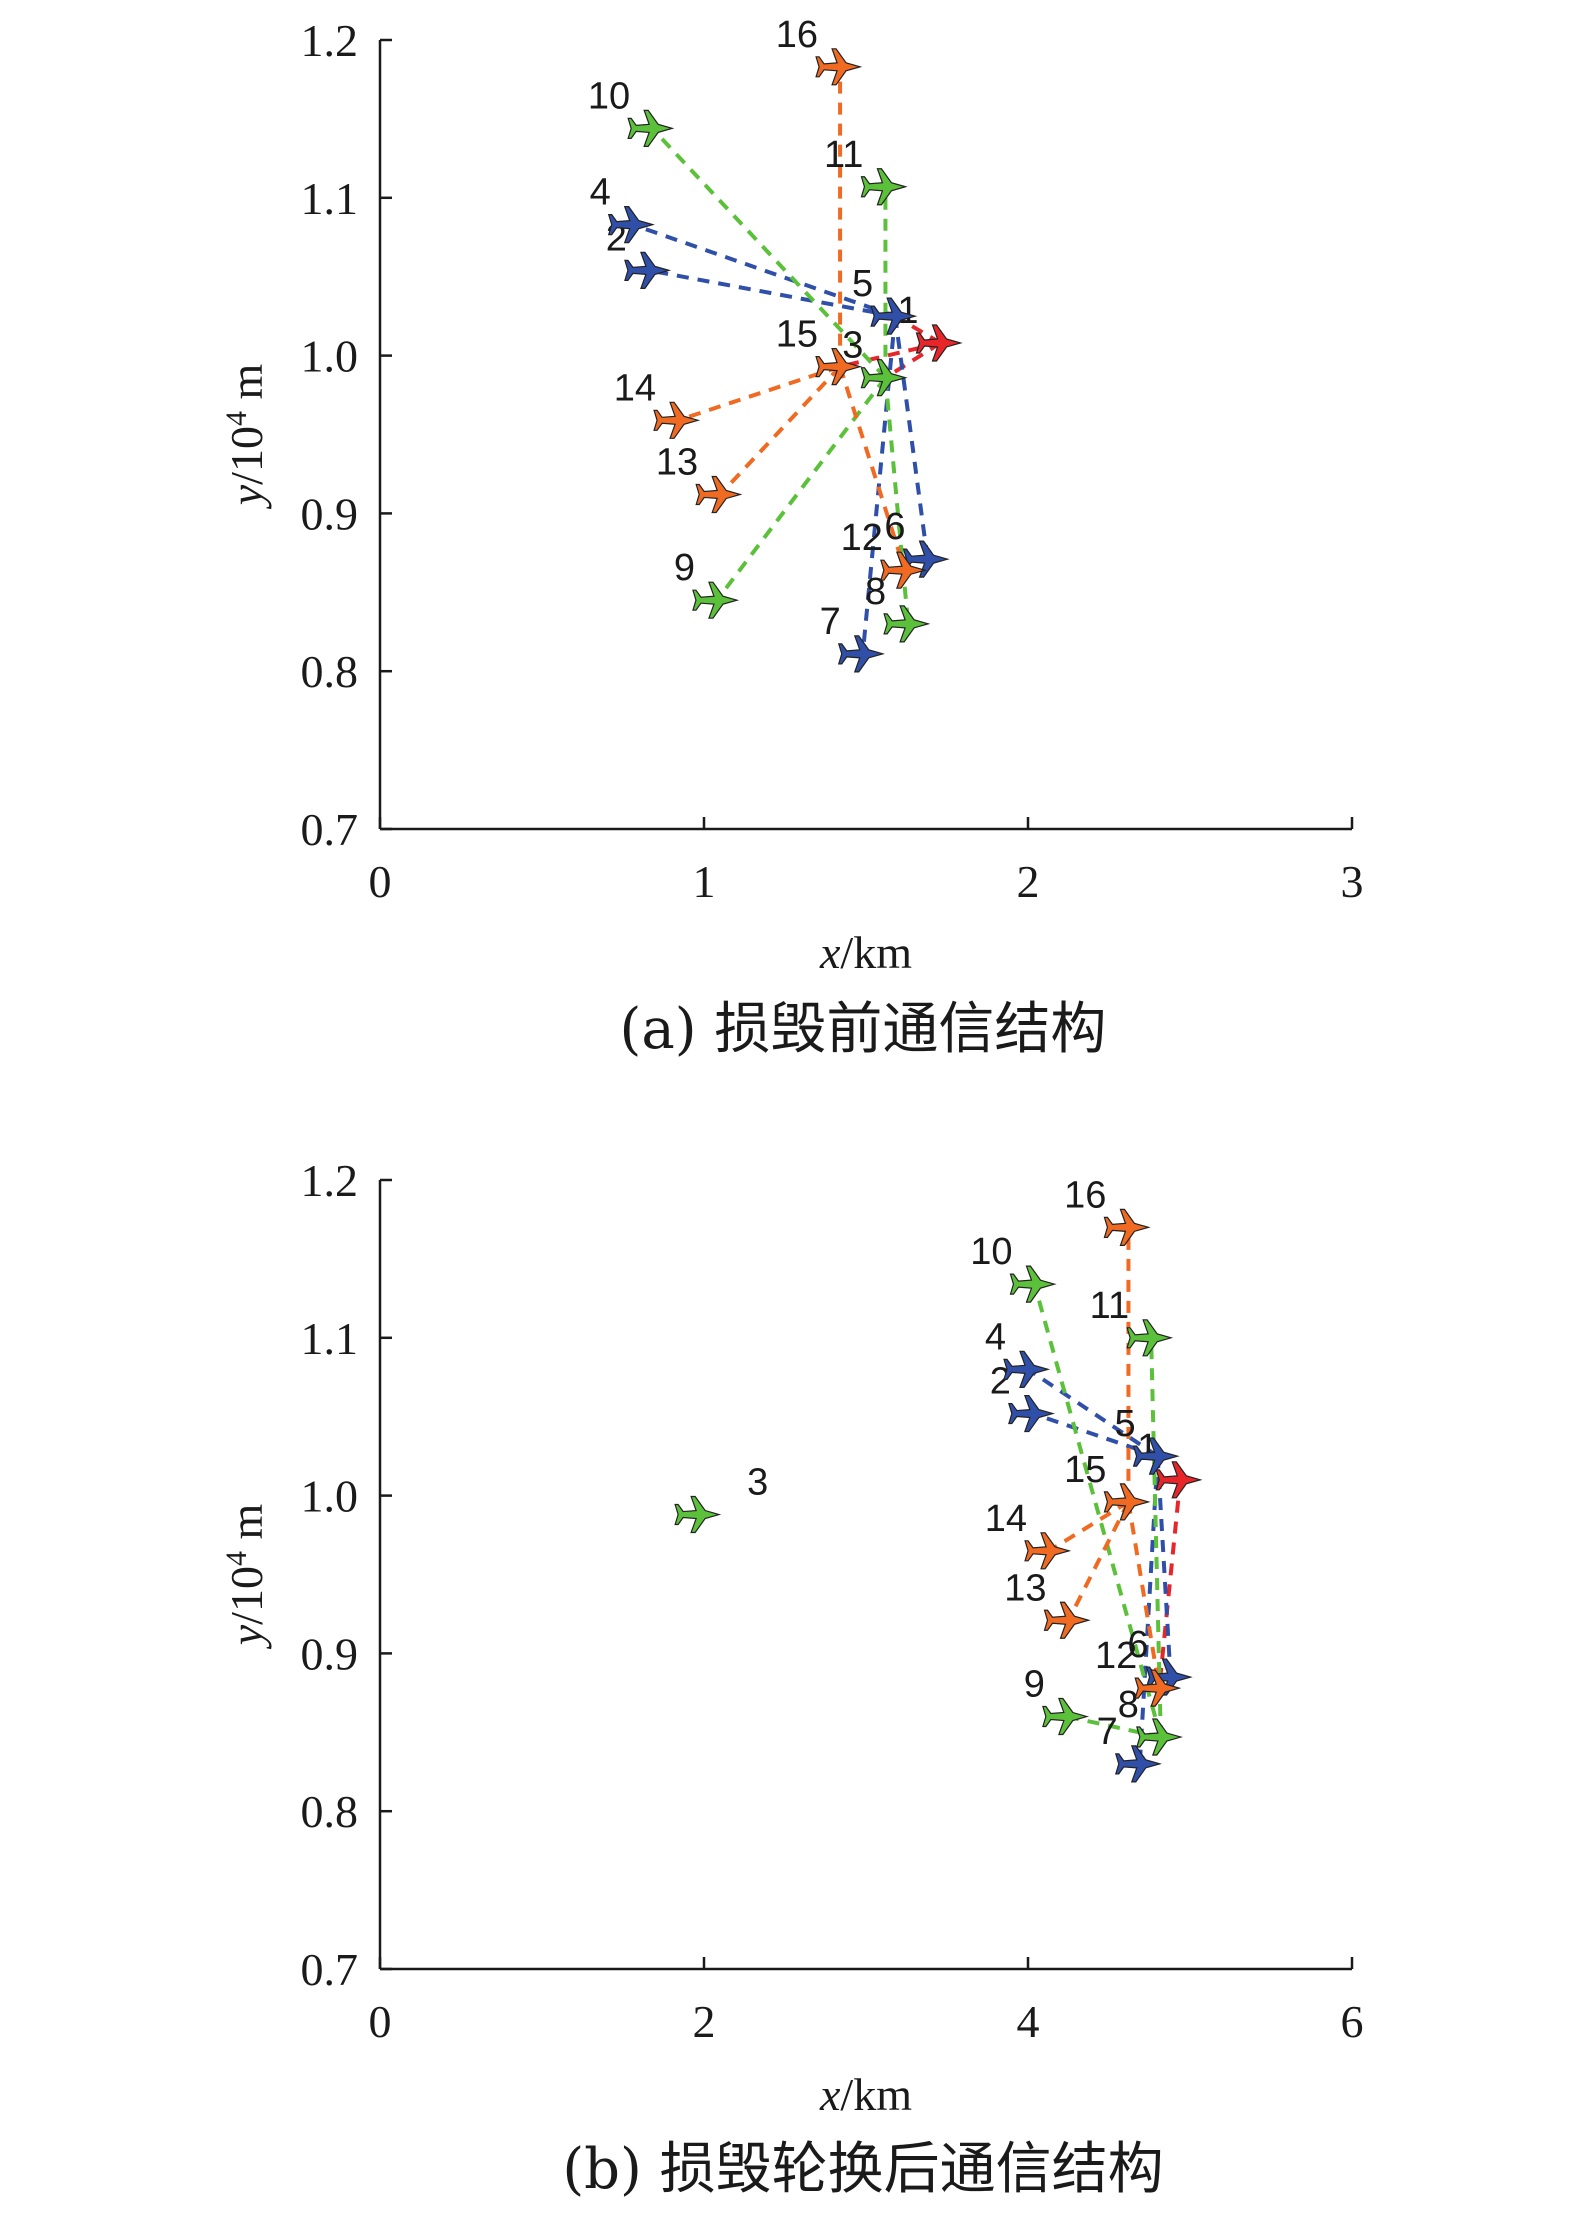 Image resolution: width=1575 pixels, height=2223 pixels. I want to click on panel-a-node-label-8: 8, so click(875, 592).